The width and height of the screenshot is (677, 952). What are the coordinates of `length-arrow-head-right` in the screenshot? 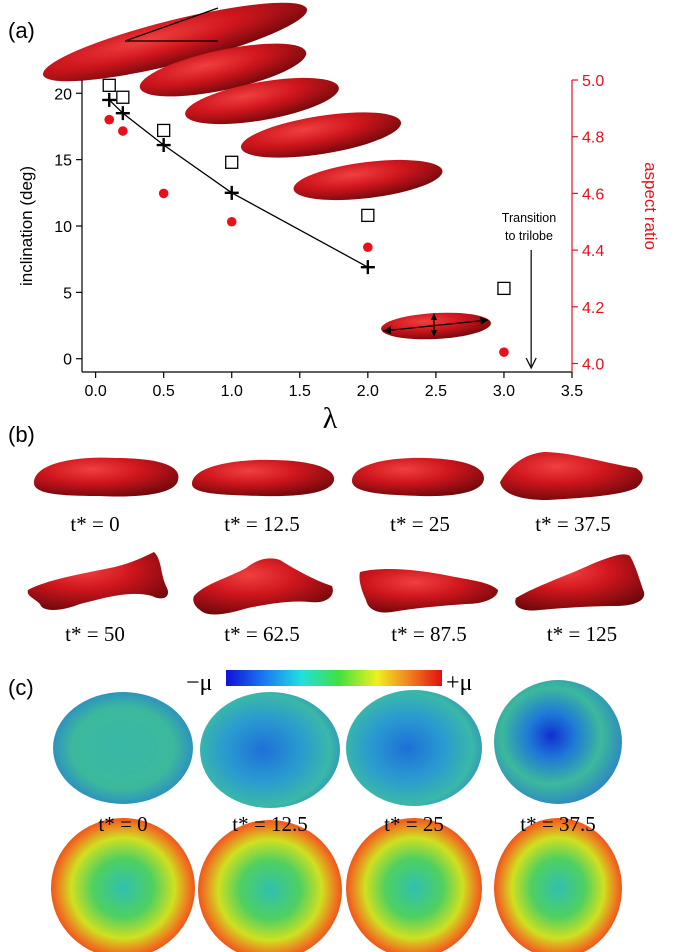 It's located at (484, 321).